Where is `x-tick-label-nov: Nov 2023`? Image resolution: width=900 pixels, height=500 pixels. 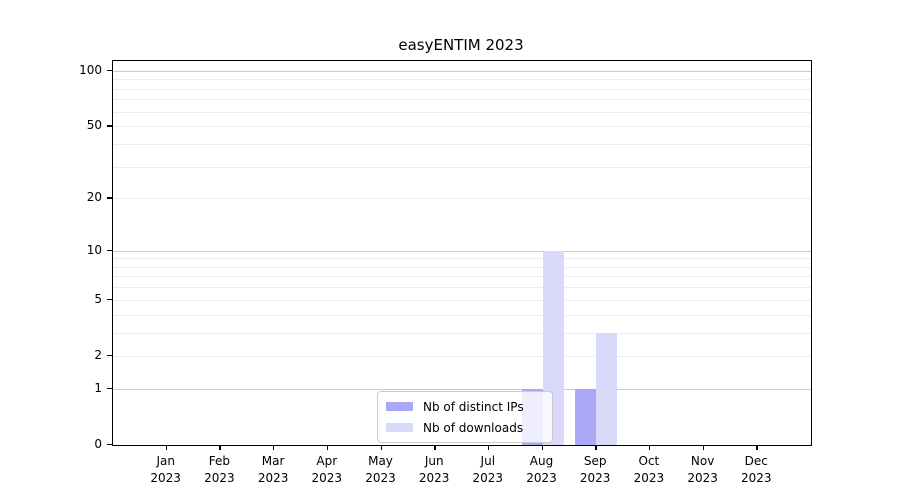
x-tick-label-nov: Nov 2023 is located at coordinates (702, 469).